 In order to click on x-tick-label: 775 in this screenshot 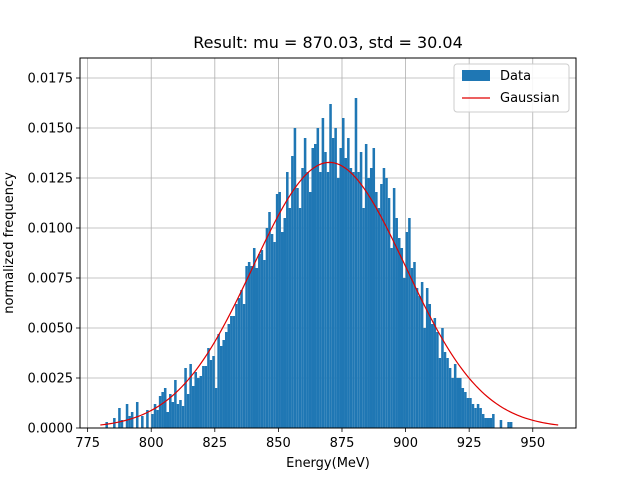, I will do `click(87, 443)`.